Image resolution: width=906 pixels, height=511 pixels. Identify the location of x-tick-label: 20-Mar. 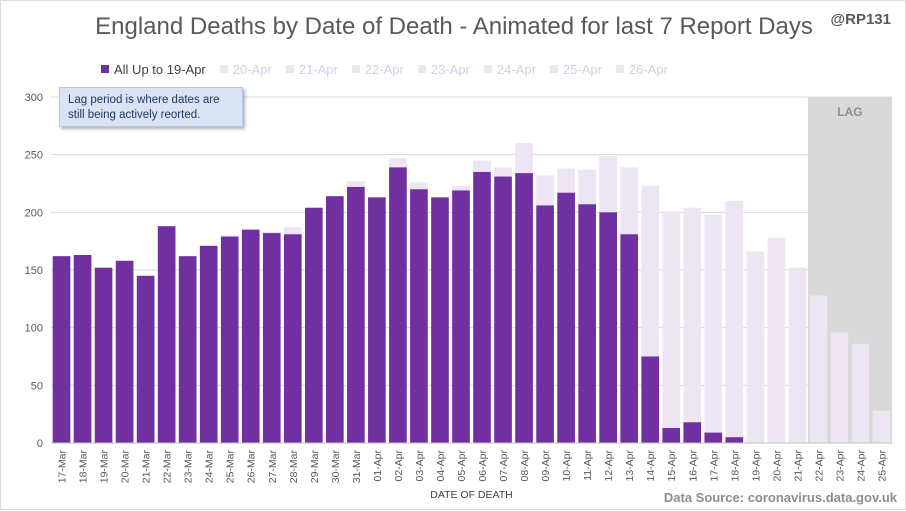
(126, 467).